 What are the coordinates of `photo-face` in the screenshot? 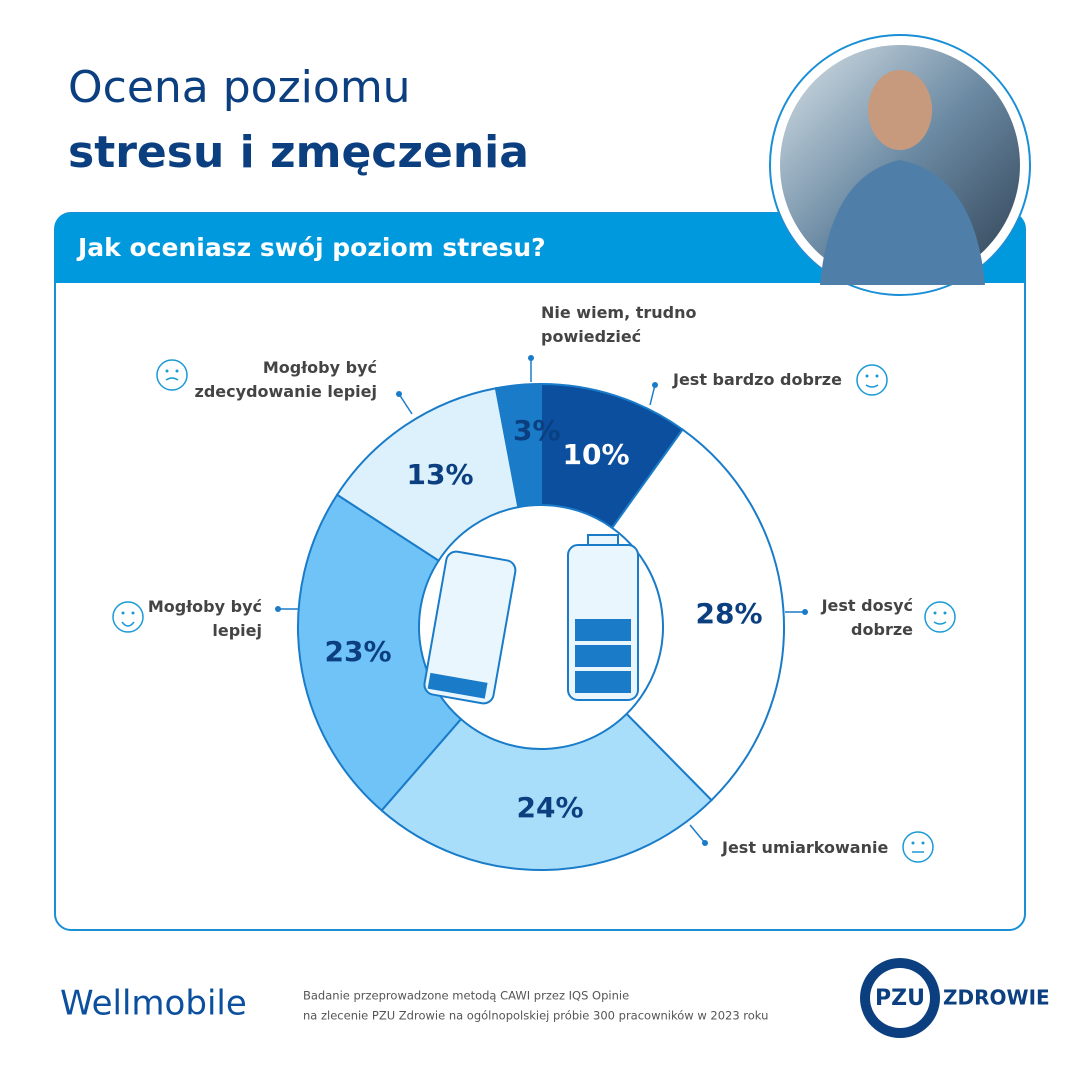 It's located at (900, 110).